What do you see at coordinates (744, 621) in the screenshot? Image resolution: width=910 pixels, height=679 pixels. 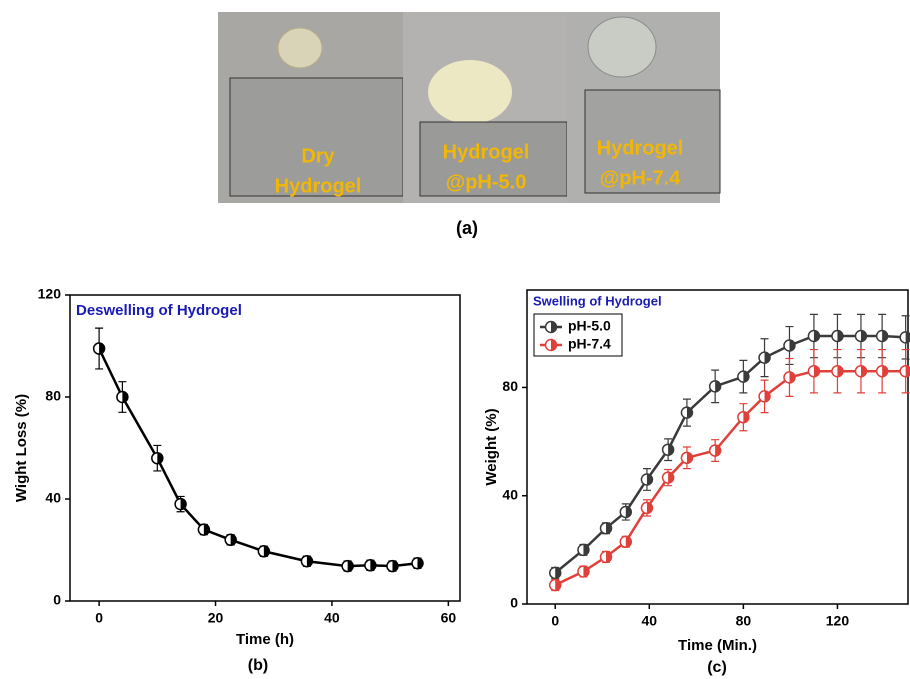 I see `x-tick-label: 80` at bounding box center [744, 621].